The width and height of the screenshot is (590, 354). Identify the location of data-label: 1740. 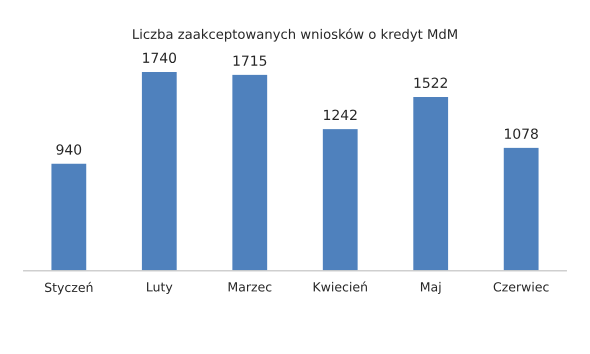
(159, 58).